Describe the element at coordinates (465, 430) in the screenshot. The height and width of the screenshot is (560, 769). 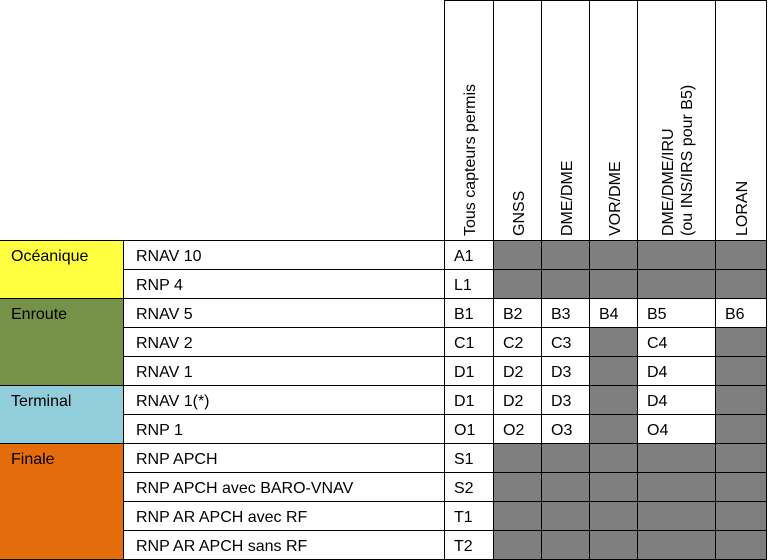
I see `sensor-code: O1` at that location.